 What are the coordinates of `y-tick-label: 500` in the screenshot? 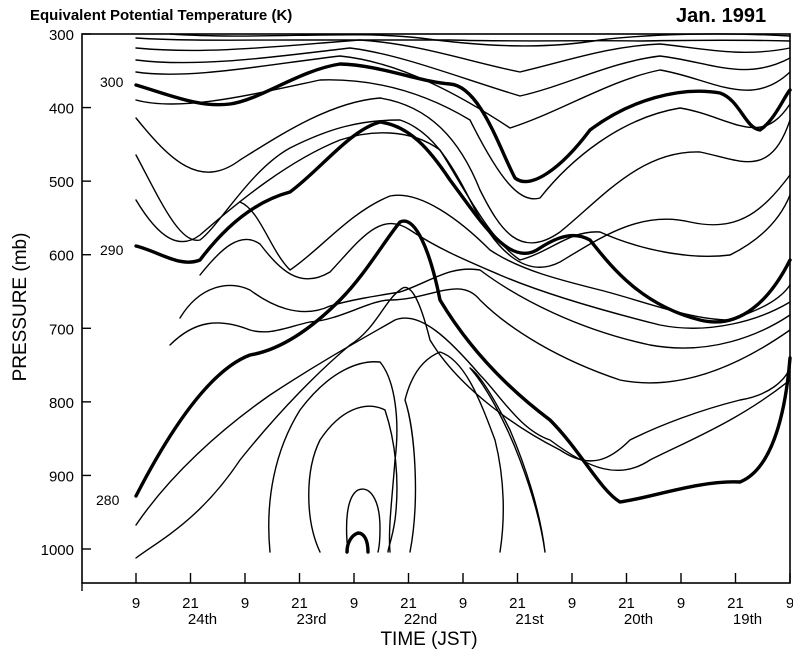 It's located at (61, 182).